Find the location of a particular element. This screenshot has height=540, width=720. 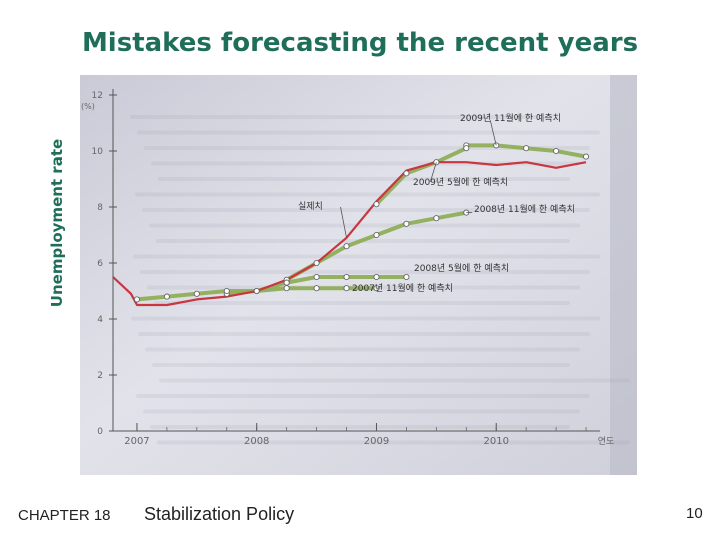

series-label: 2009년 5월에 한 예측치 is located at coordinates (460, 182).